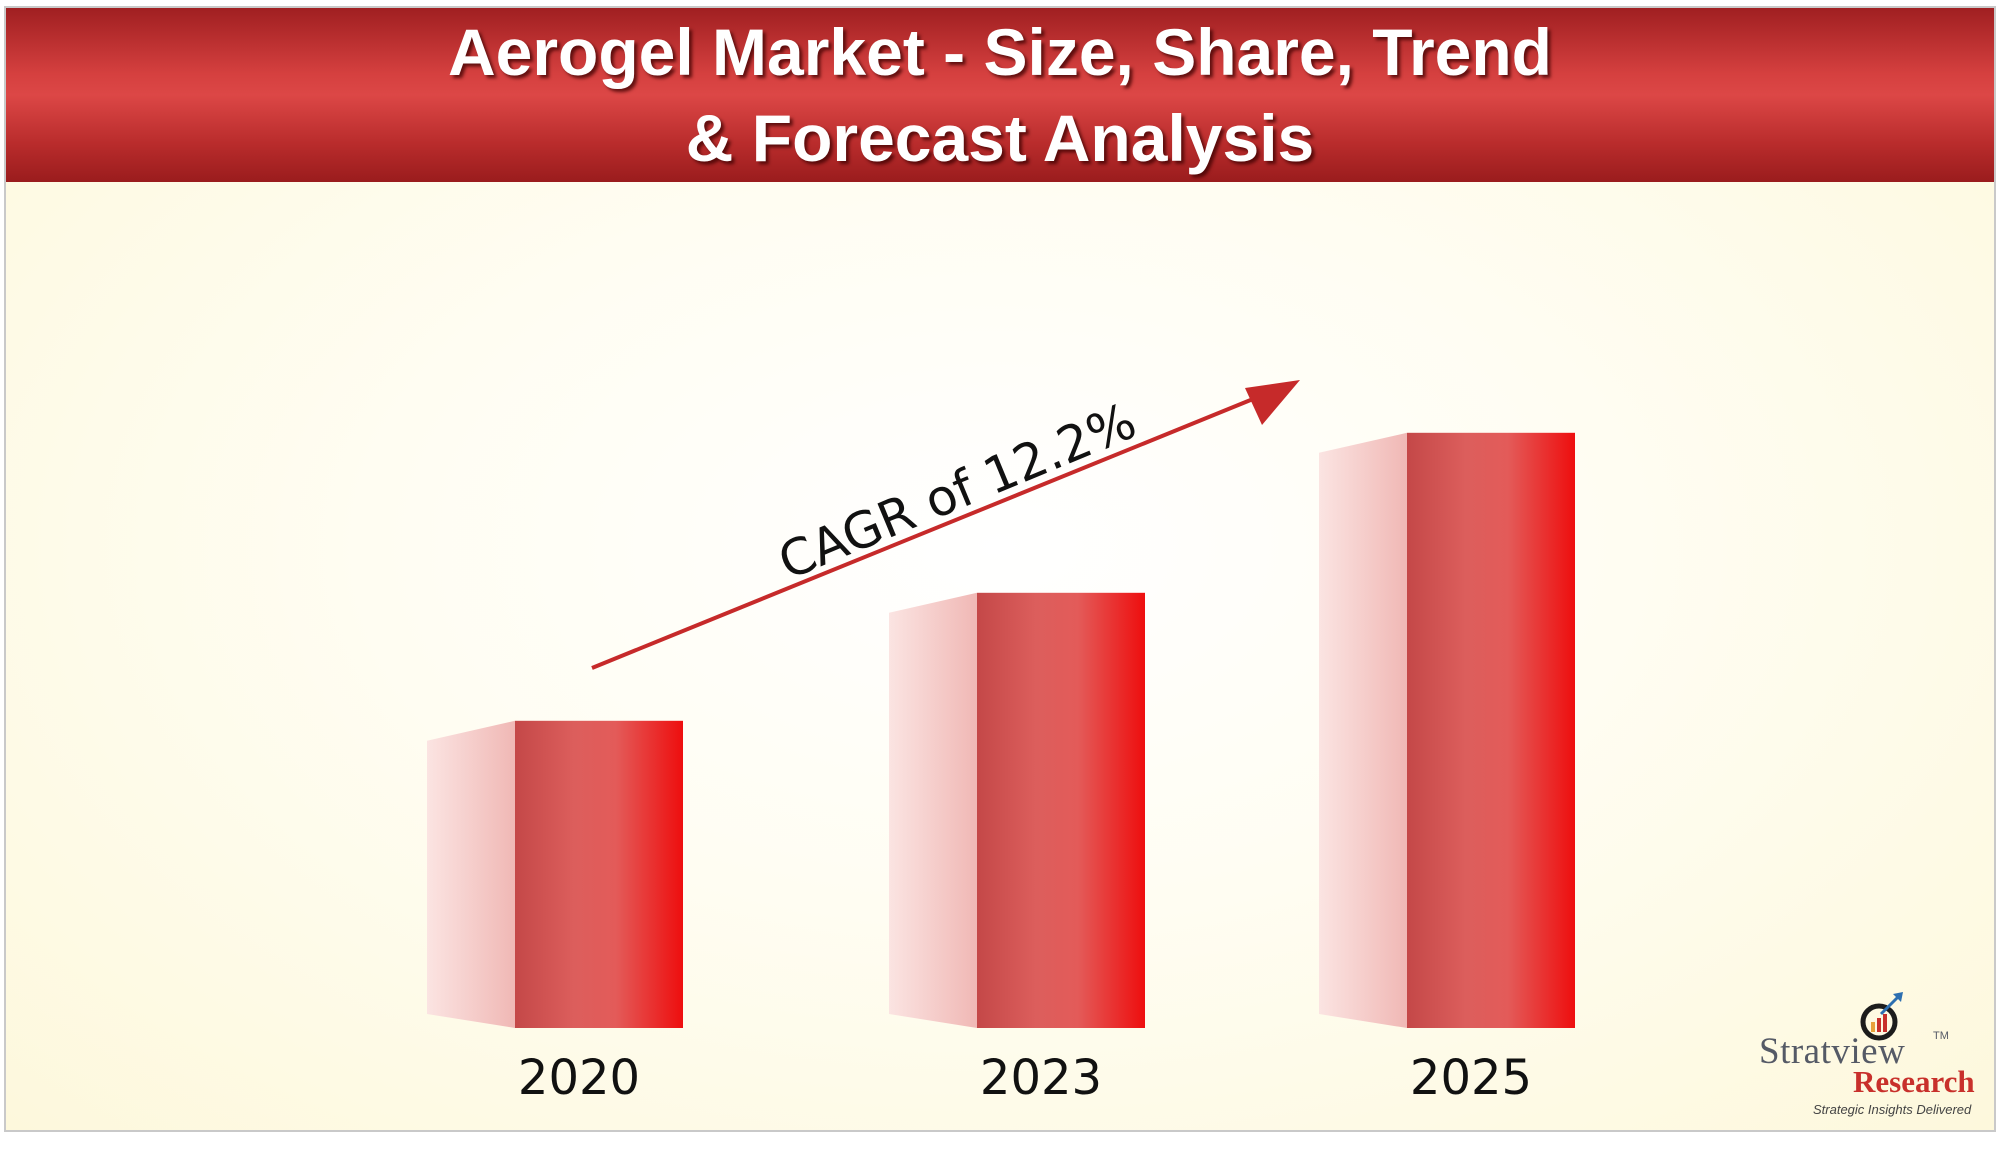  Describe the element at coordinates (599, 874) in the screenshot. I see `bar-2020` at that location.